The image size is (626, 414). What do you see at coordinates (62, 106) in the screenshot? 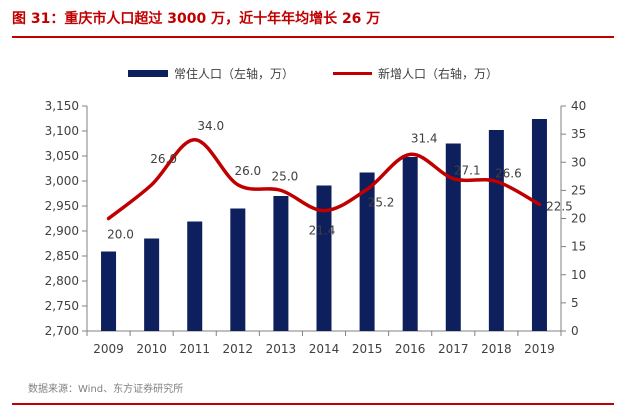
I see `y-left-tick-label: 3,150` at bounding box center [62, 106].